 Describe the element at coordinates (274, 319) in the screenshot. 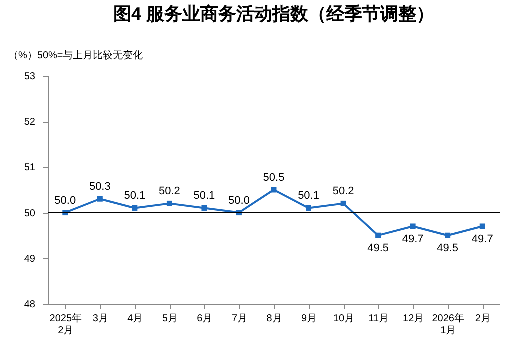

I see `x-tick-label: 8月` at that location.